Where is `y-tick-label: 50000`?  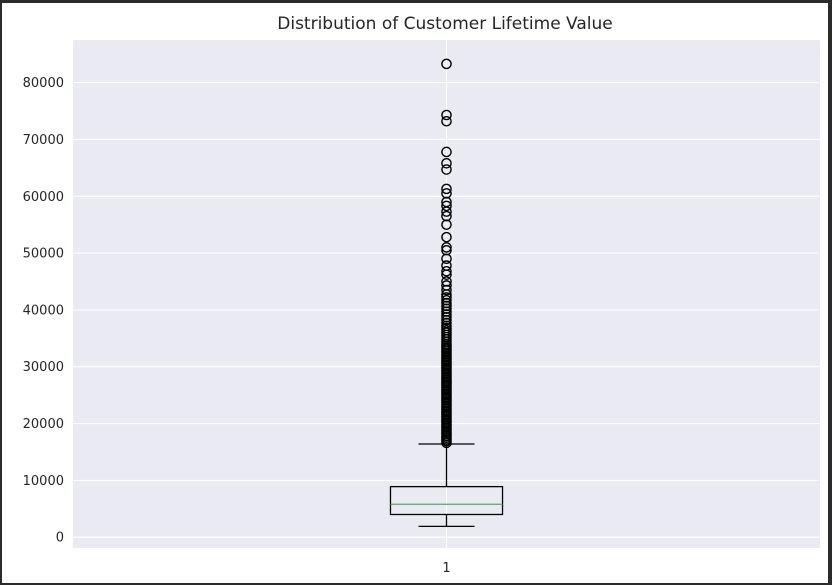 y-tick-label: 50000 is located at coordinates (43, 254).